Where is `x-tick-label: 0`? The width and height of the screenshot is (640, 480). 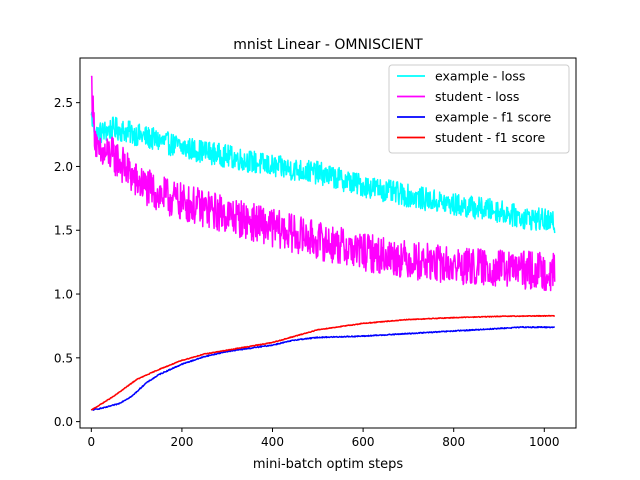
x-tick-label: 0 is located at coordinates (92, 442).